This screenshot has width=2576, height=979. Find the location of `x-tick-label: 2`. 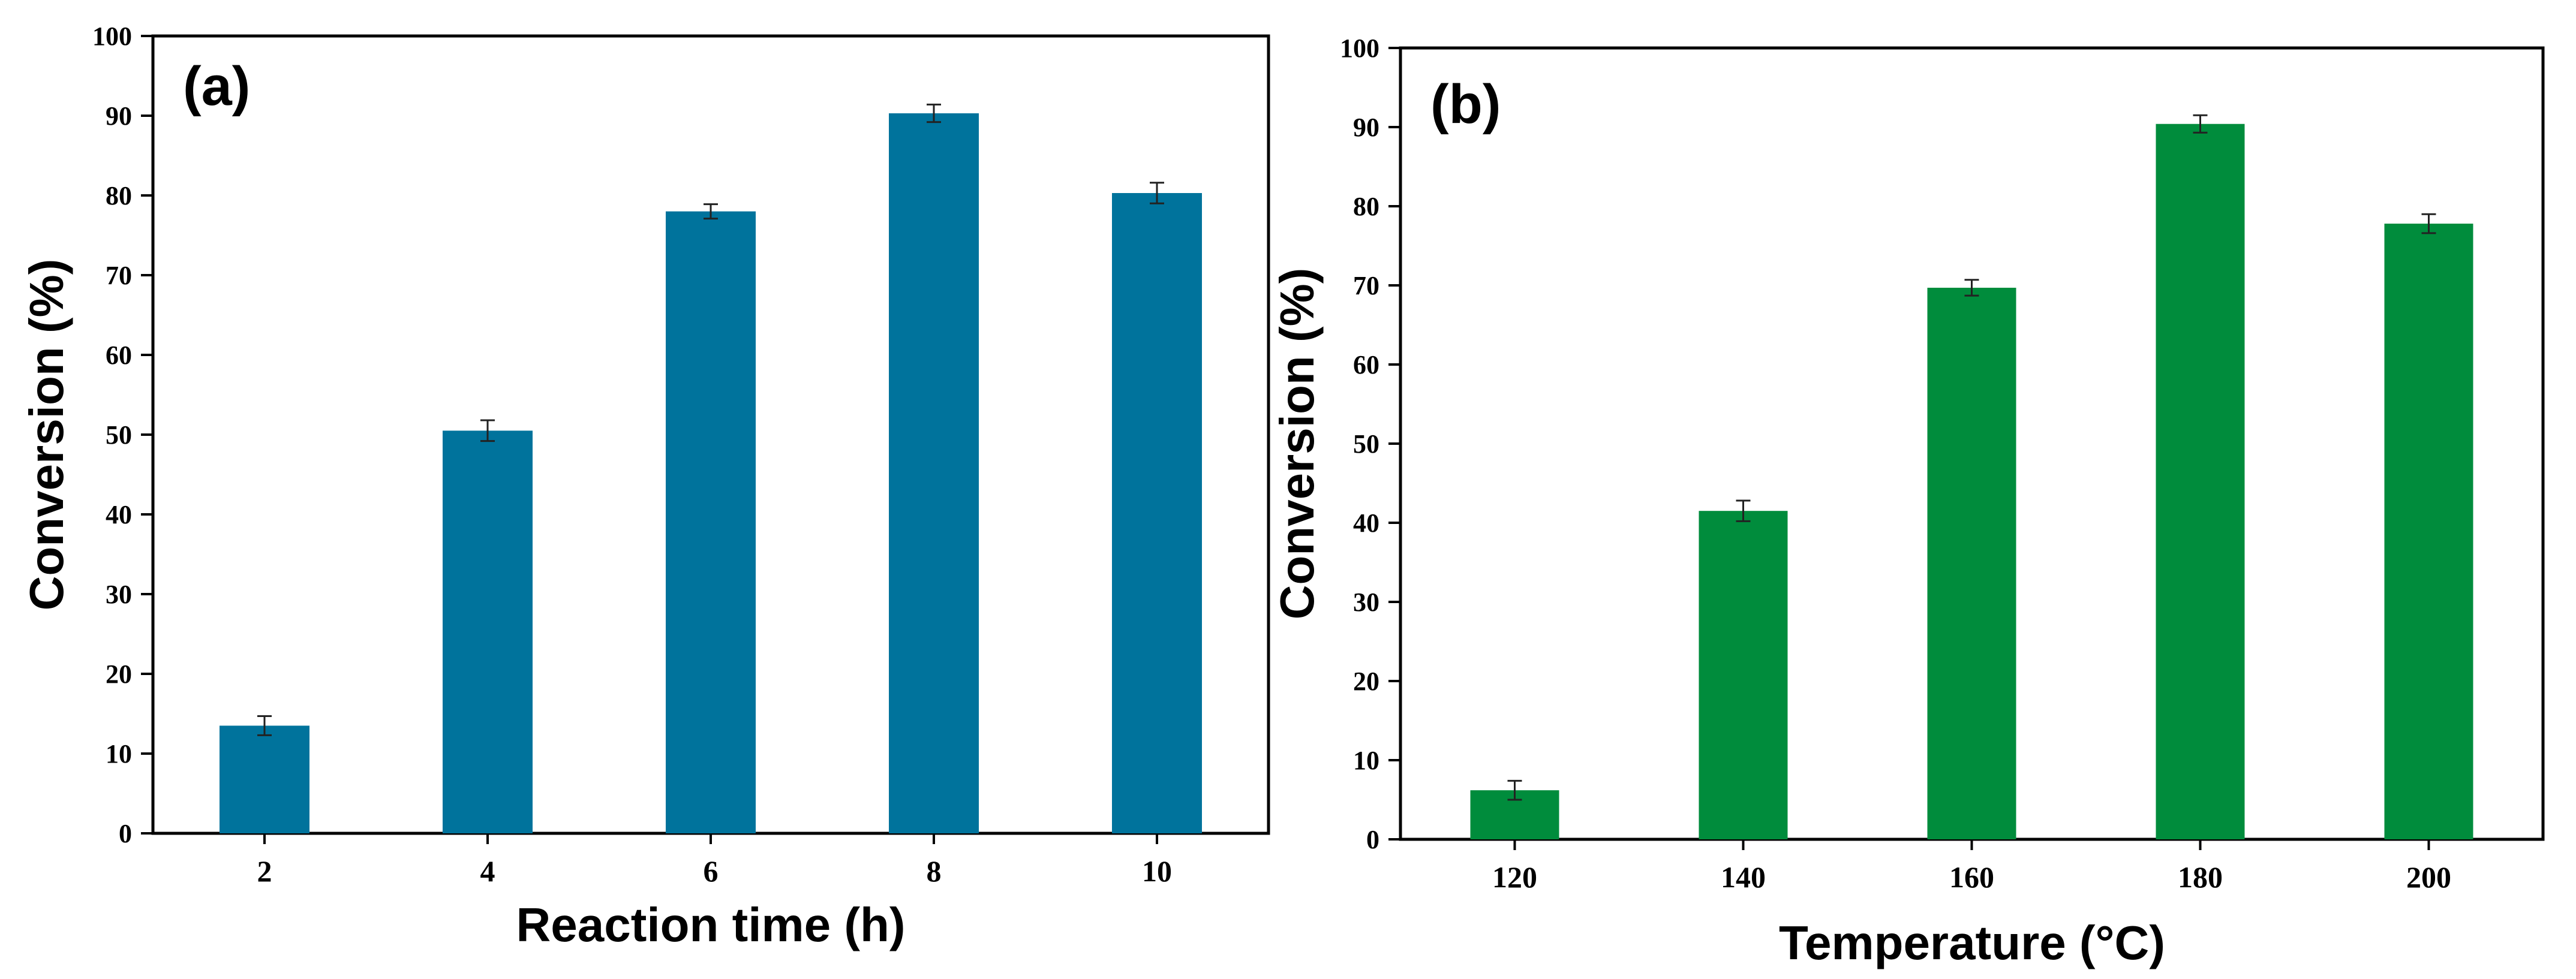

x-tick-label: 2 is located at coordinates (265, 871).